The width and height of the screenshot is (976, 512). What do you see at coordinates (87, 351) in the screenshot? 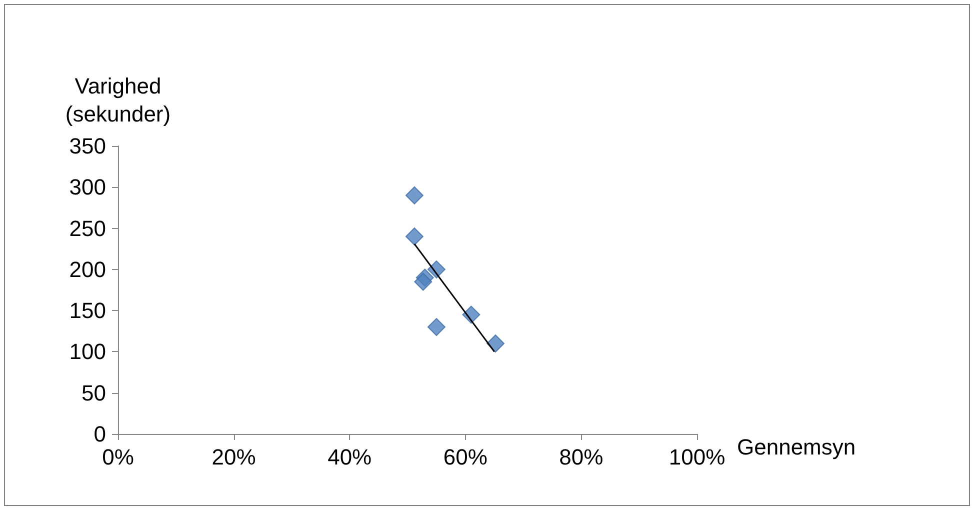
I see `y-tick-label: 100` at bounding box center [87, 351].